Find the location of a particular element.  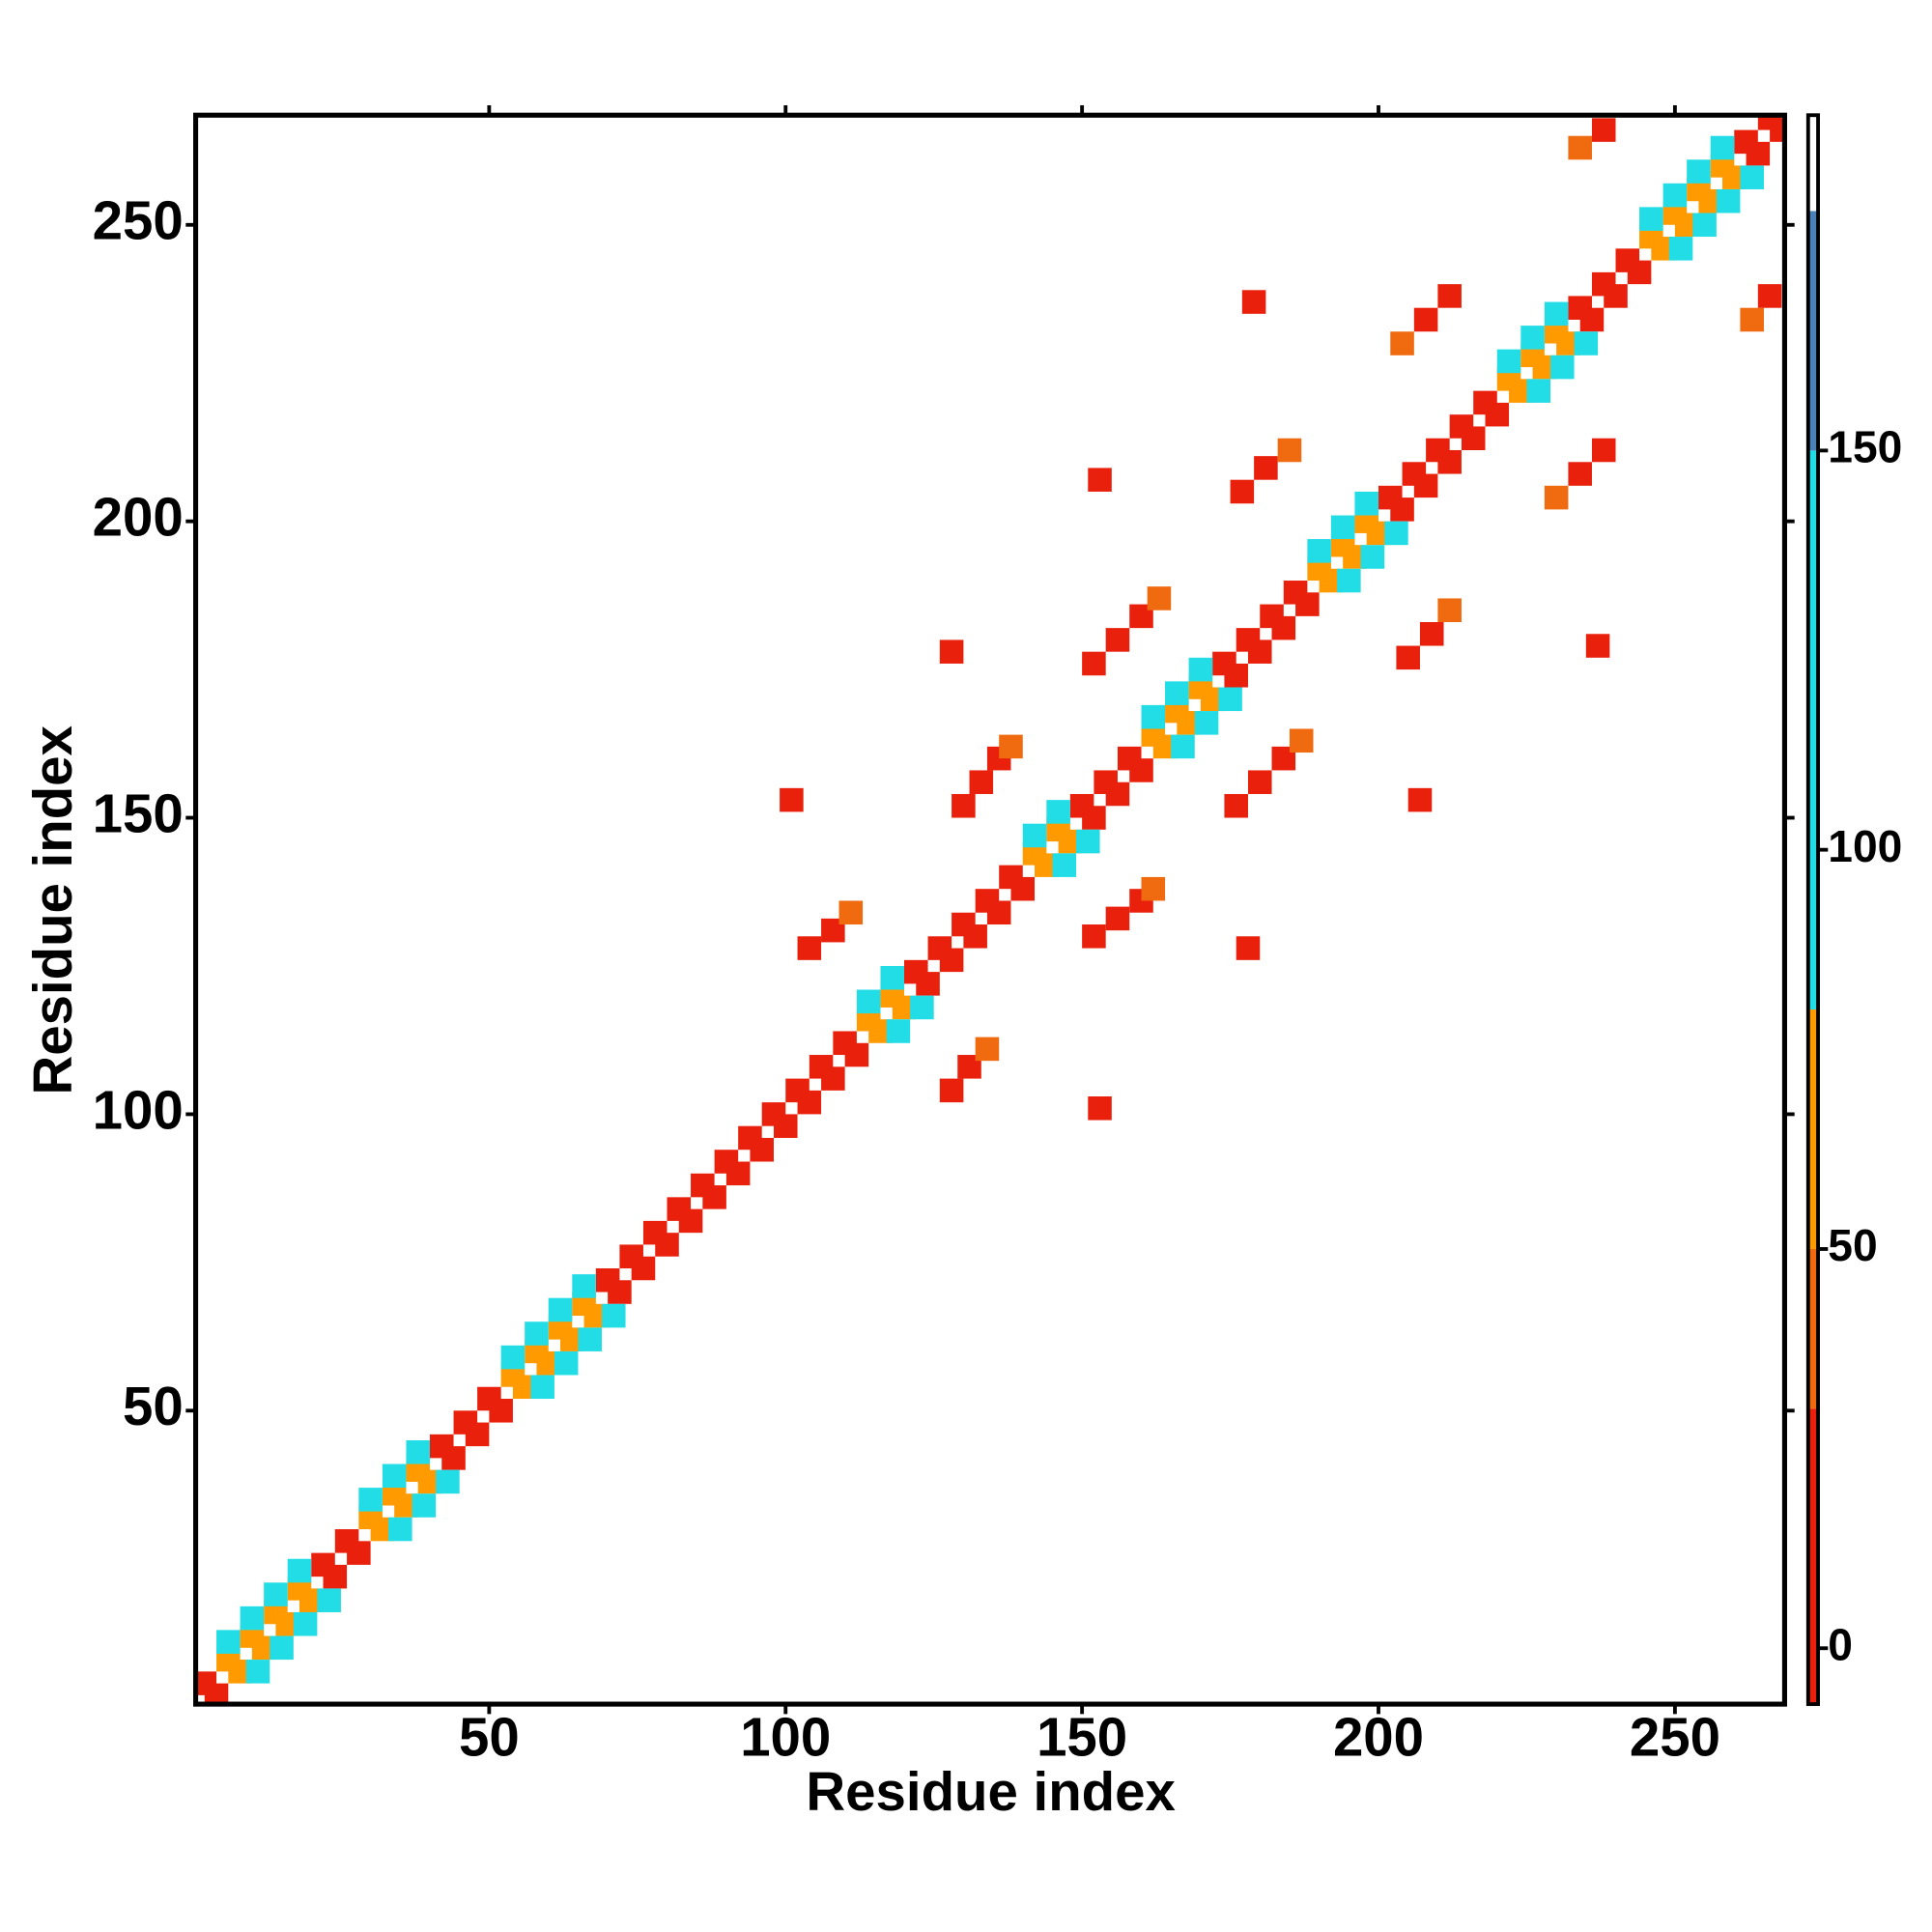

y-axis-title: Residue index is located at coordinates (52, 909).